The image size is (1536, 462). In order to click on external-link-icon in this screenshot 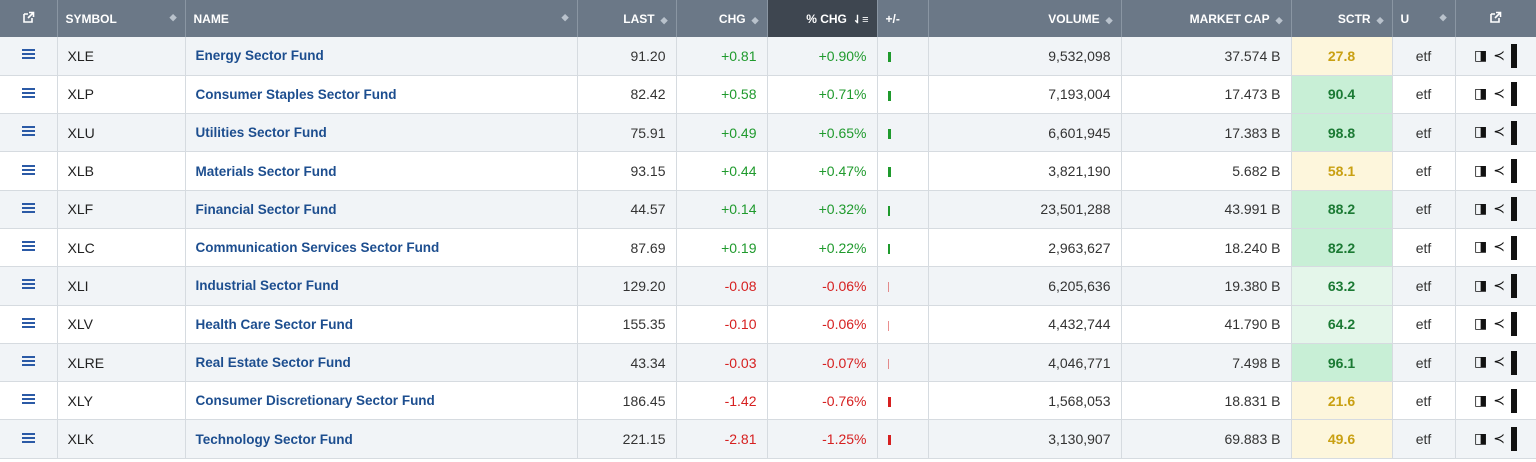, I will do `click(28, 17)`.